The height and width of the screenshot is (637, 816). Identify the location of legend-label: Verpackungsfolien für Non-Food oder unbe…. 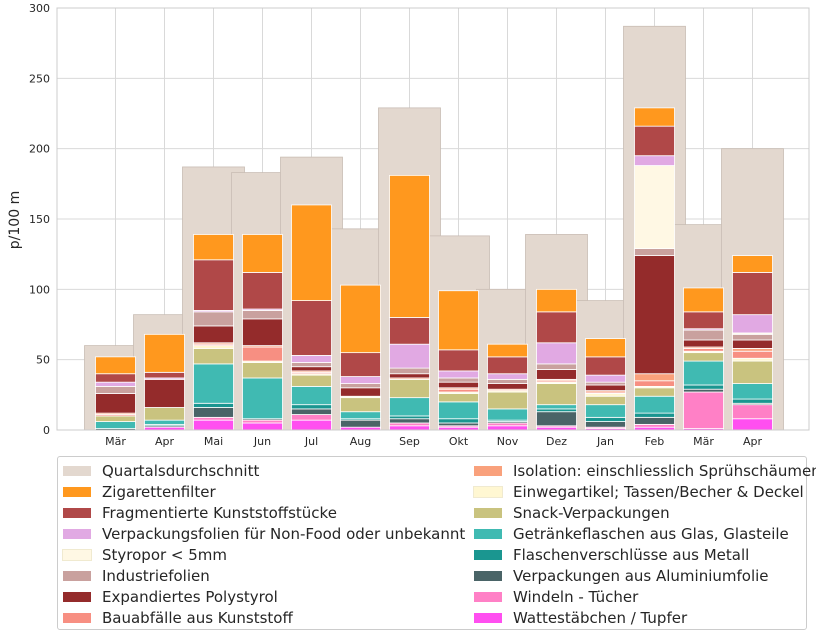
(284, 533).